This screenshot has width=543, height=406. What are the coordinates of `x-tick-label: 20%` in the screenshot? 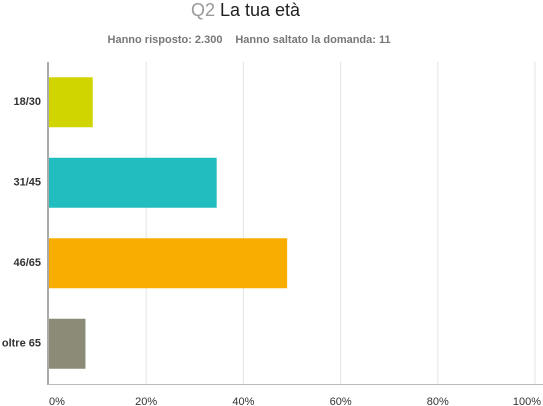 It's located at (146, 401).